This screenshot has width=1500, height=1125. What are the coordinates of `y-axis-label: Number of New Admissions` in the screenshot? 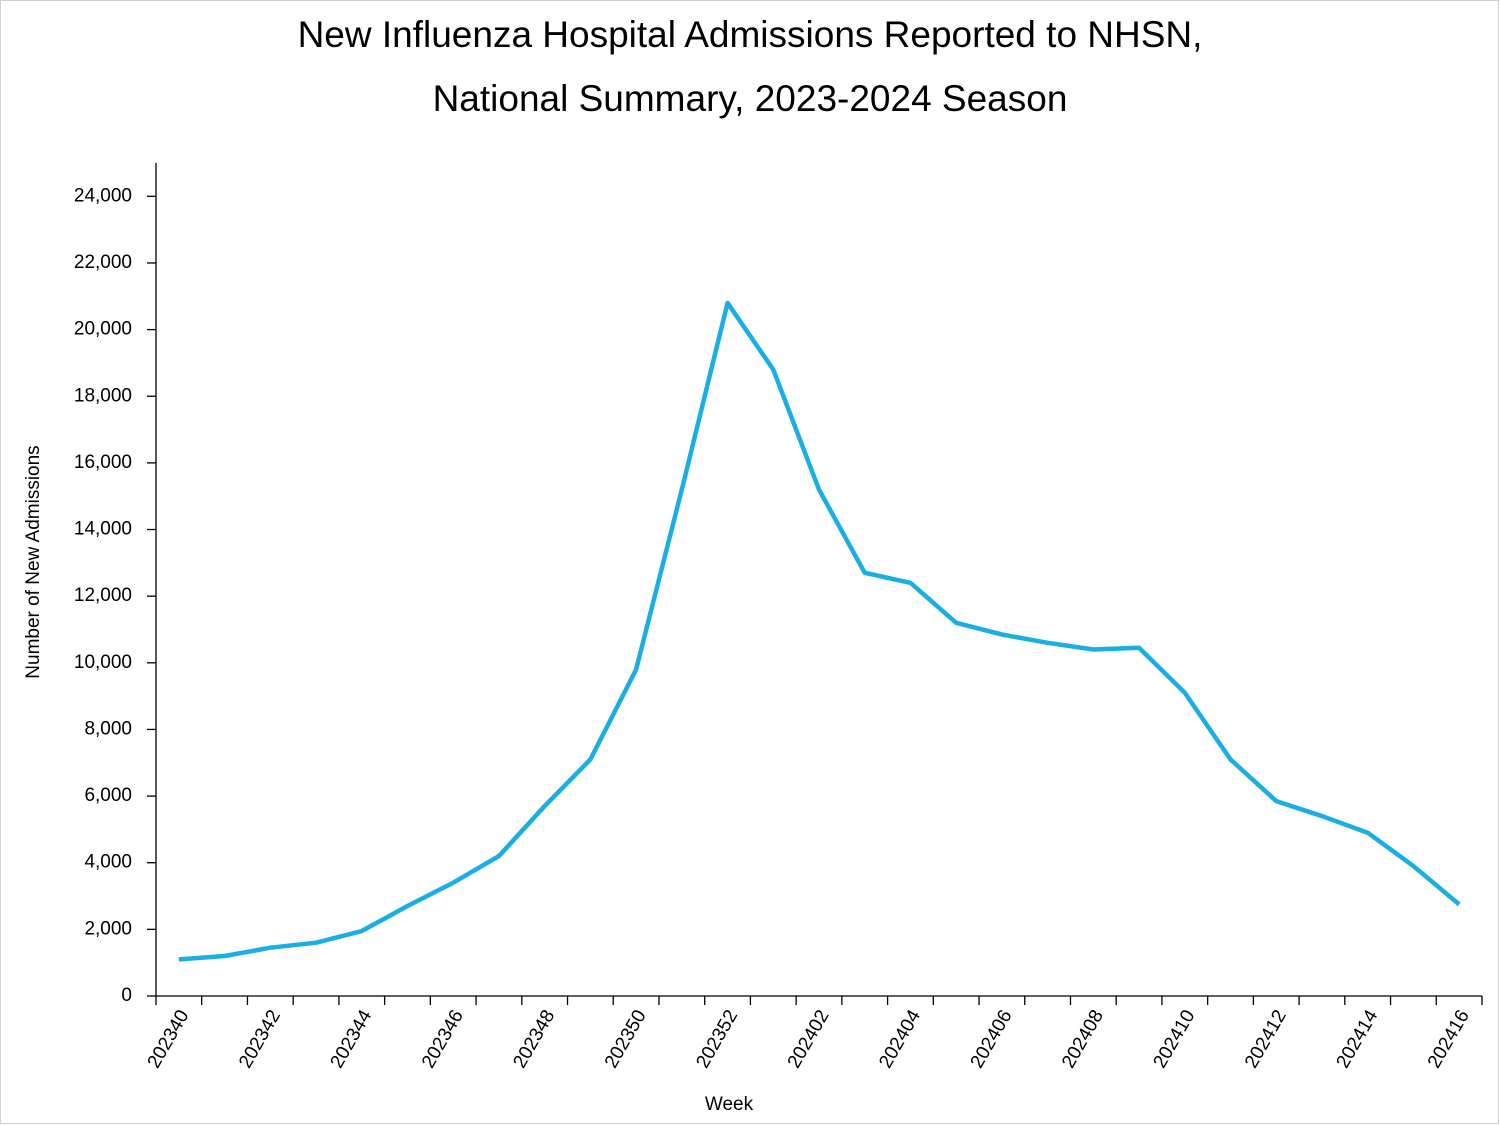 It's located at (33, 561).